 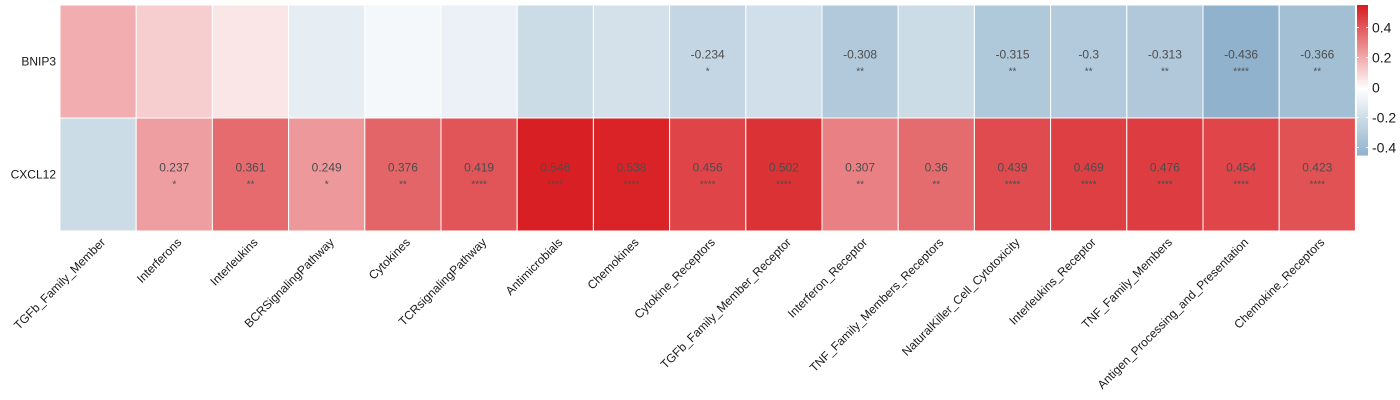 I want to click on legend-tick-label: 0.2, so click(x=1382, y=58).